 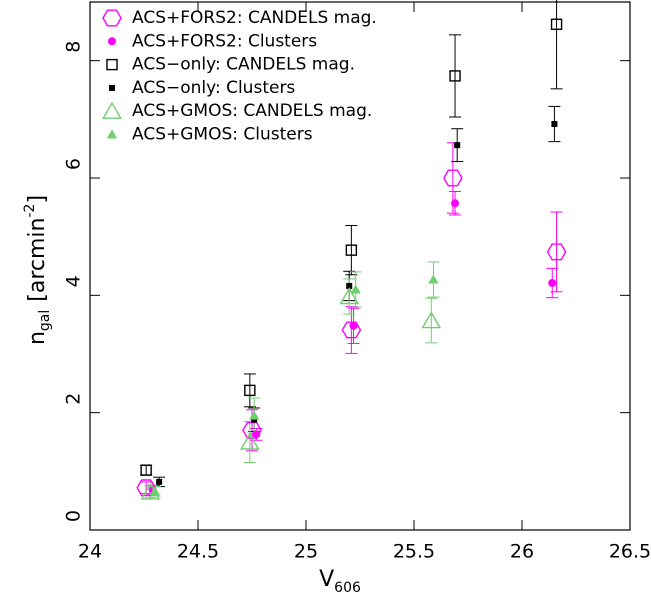 What do you see at coordinates (37, 338) in the screenshot?
I see `y-label-main: n` at bounding box center [37, 338].